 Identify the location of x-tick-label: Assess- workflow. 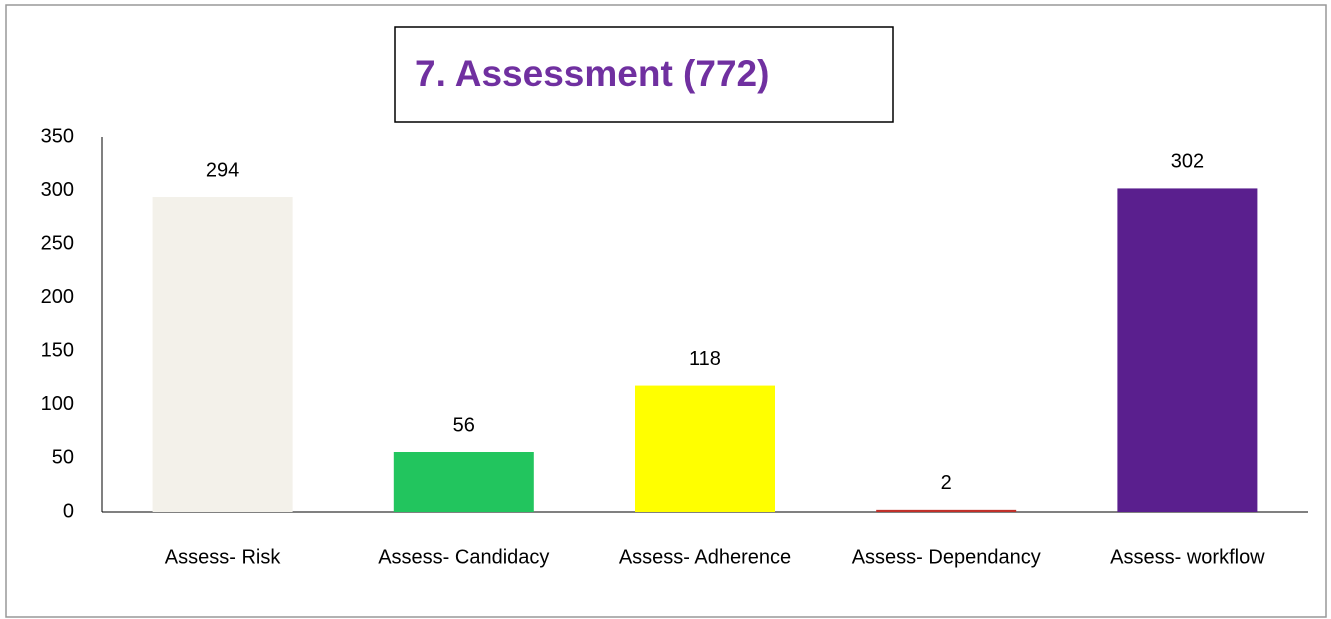
(1187, 557).